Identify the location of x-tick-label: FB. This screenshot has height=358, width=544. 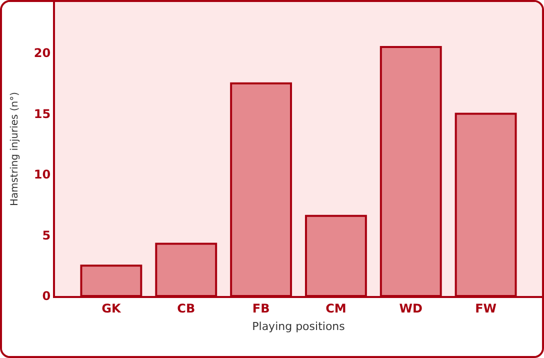
(261, 308).